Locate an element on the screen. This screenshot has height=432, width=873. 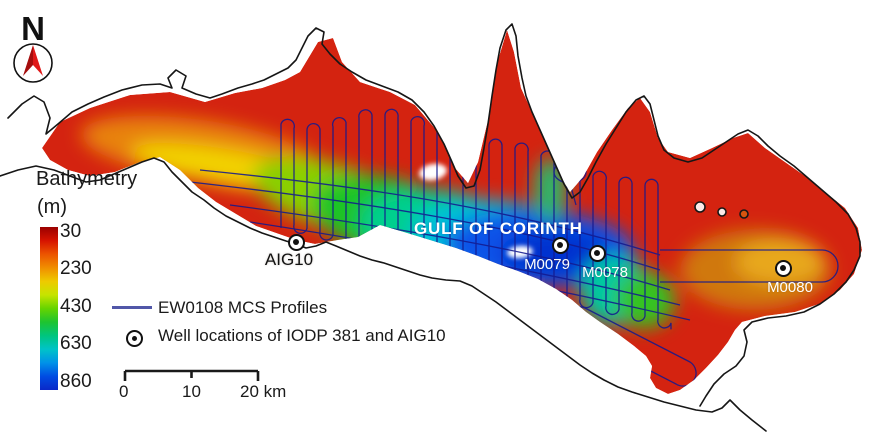
well-marker-M0080 is located at coordinates (783, 268).